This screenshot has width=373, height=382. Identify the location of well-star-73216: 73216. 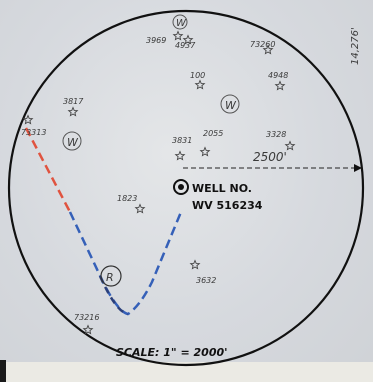
(86, 324).